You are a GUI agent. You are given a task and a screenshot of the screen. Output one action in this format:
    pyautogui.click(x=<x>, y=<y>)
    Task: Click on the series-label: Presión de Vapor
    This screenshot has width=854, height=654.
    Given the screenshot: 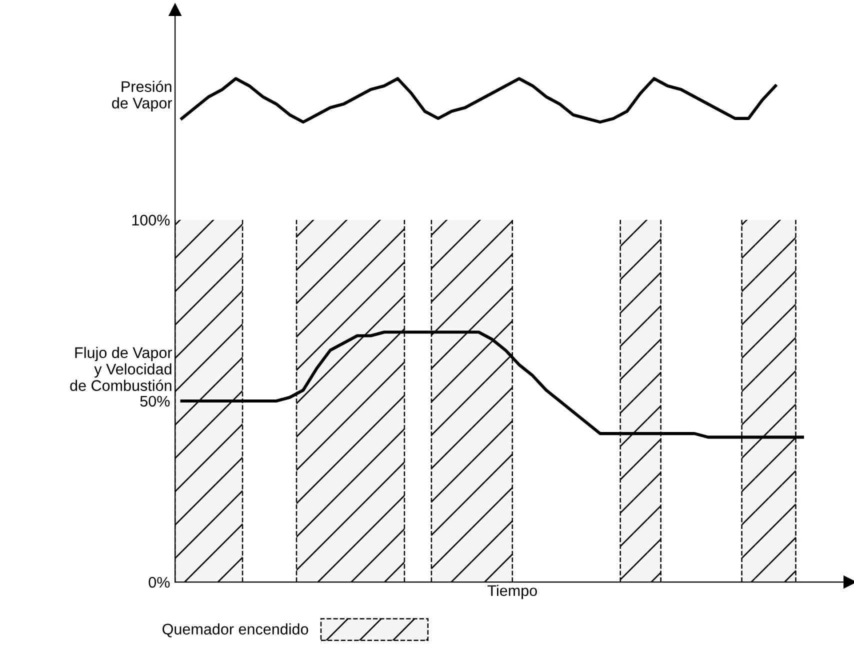 What is the action you would take?
    pyautogui.click(x=142, y=96)
    